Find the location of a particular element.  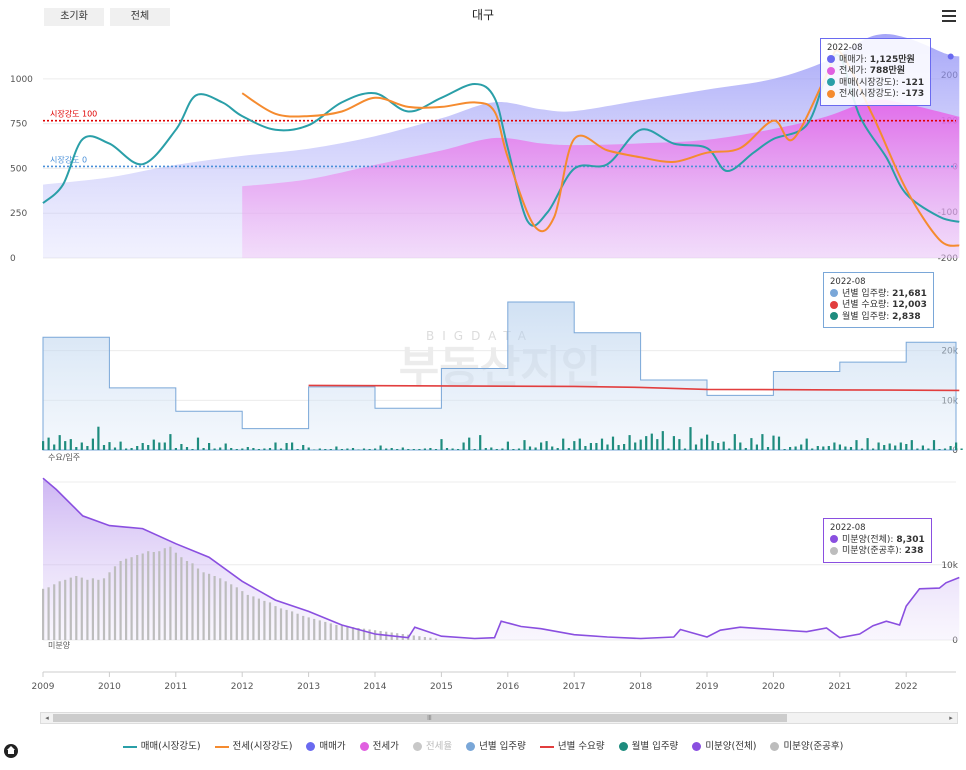

legend-item: 전세(시장강도) is located at coordinates (253, 745).